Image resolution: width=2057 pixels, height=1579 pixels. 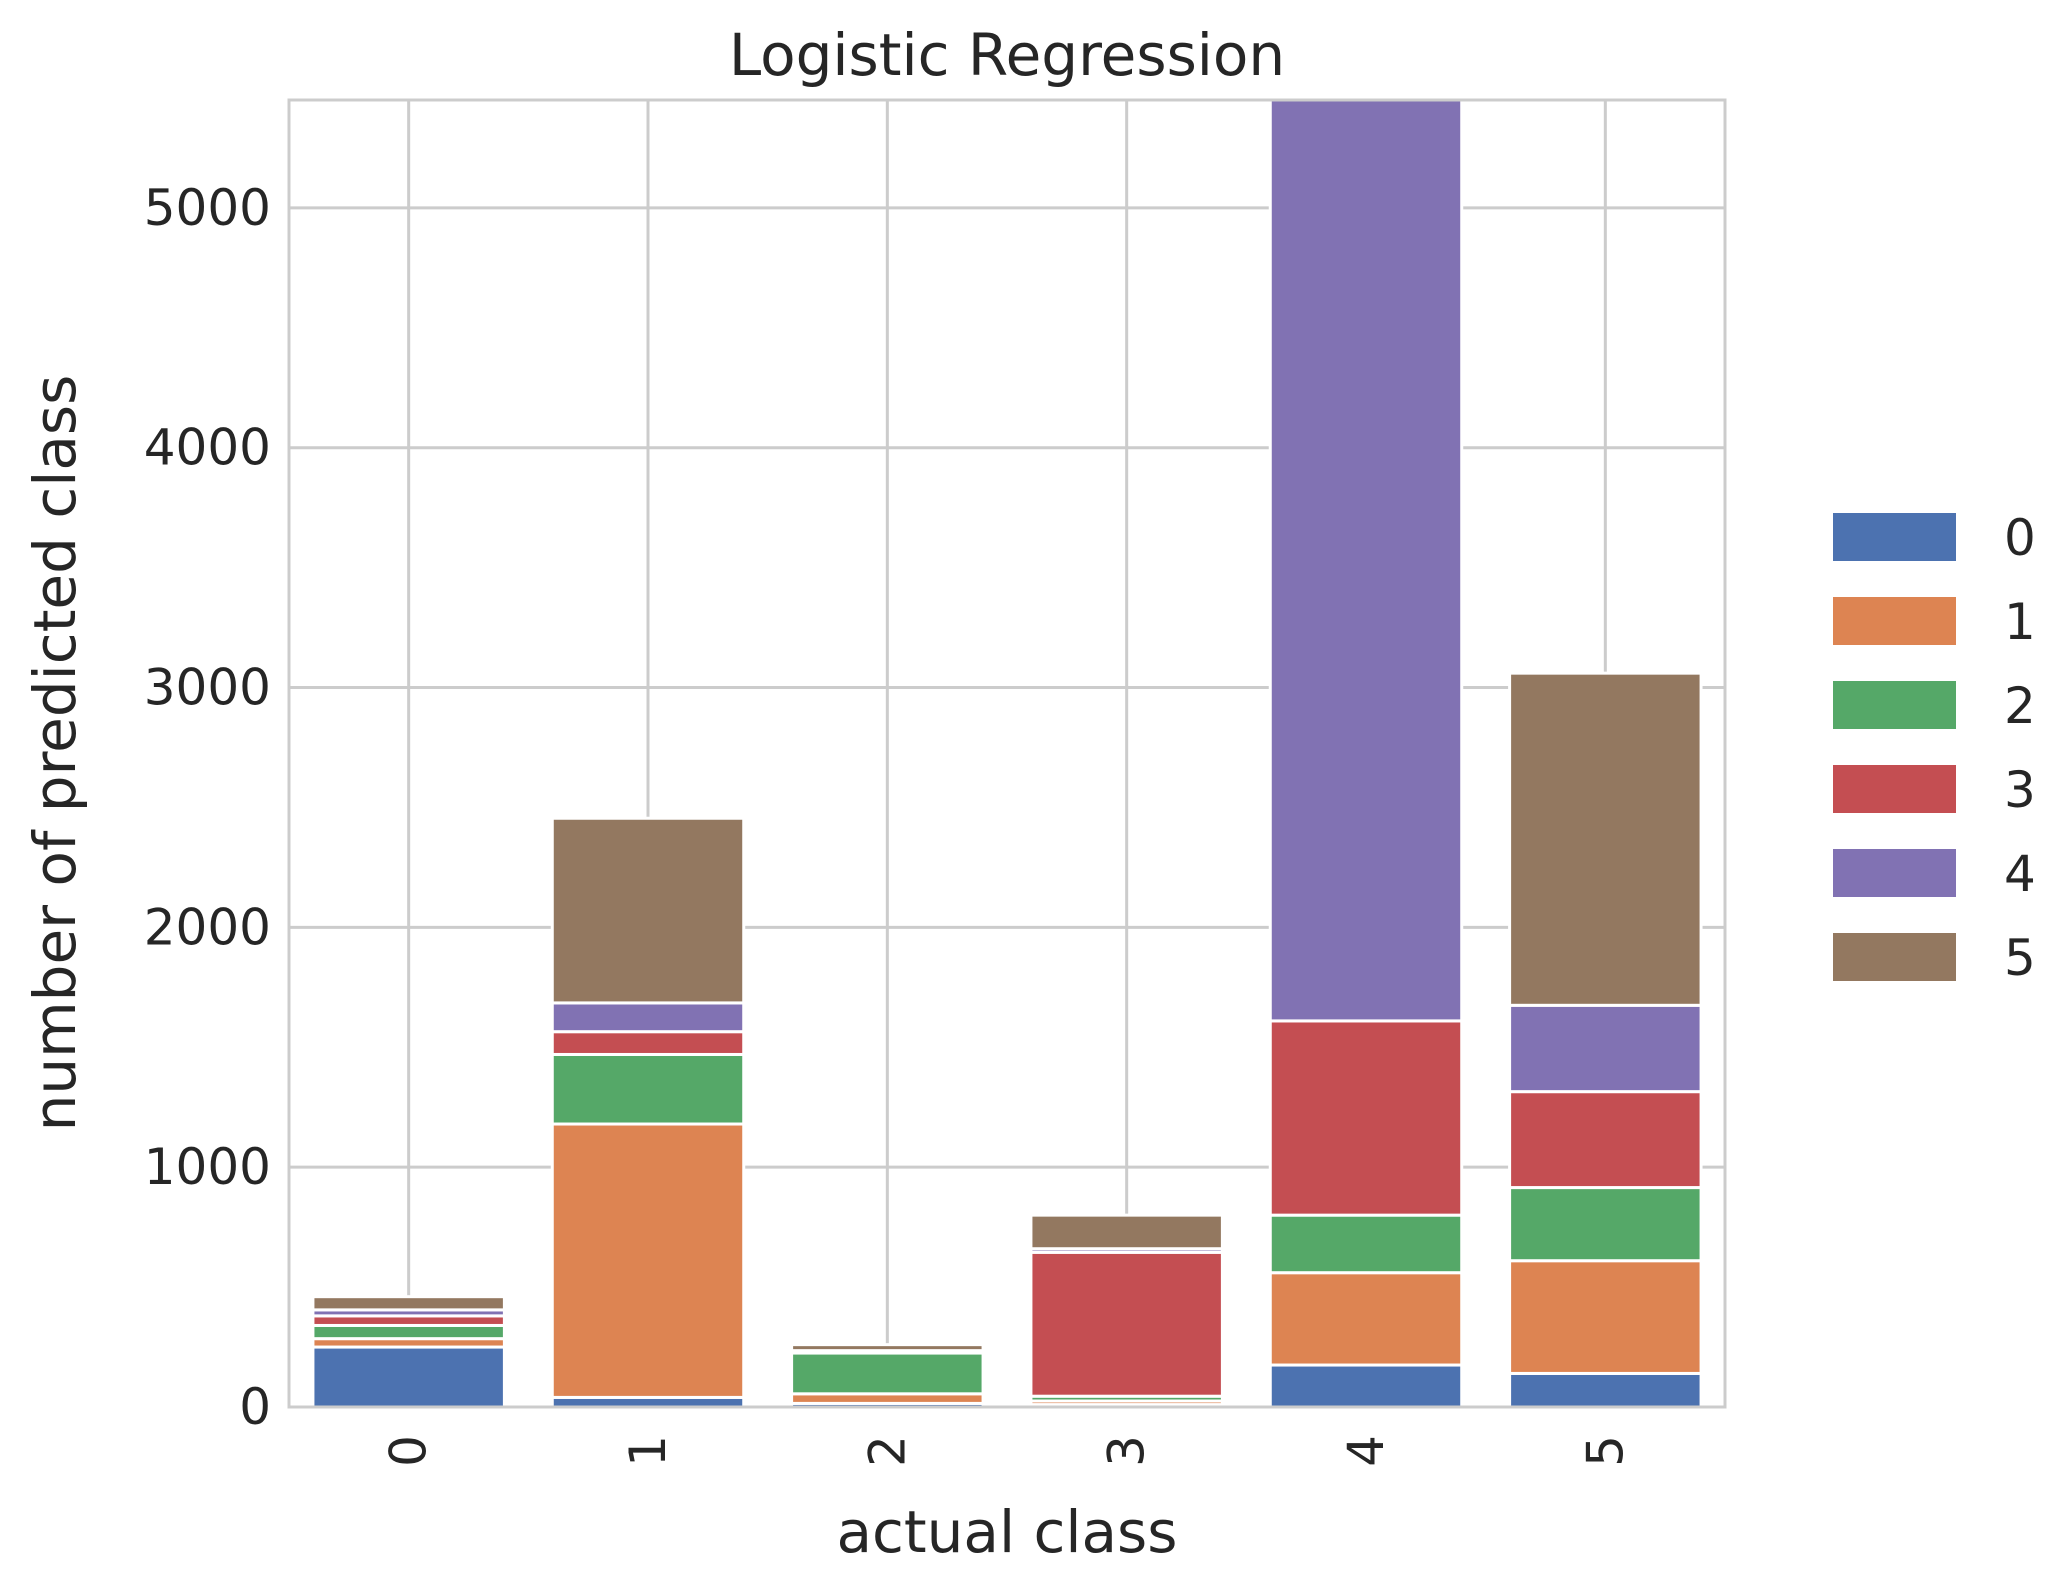 What do you see at coordinates (2020, 790) in the screenshot?
I see `legend-label: 3` at bounding box center [2020, 790].